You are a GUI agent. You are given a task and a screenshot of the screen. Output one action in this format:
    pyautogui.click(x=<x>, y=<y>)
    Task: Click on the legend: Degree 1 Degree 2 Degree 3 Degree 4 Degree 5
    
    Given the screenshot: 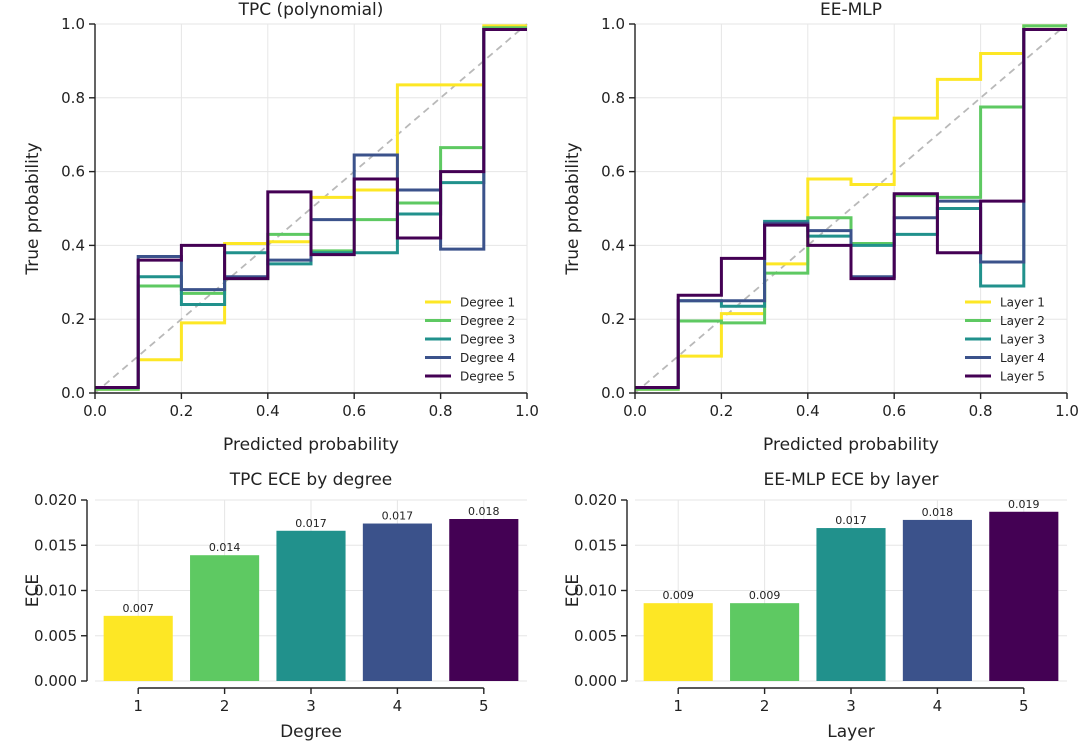 What is the action you would take?
    pyautogui.click(x=470, y=340)
    